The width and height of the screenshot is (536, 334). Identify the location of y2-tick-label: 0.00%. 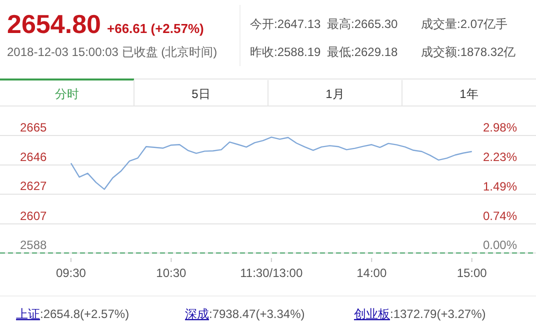
(500, 245).